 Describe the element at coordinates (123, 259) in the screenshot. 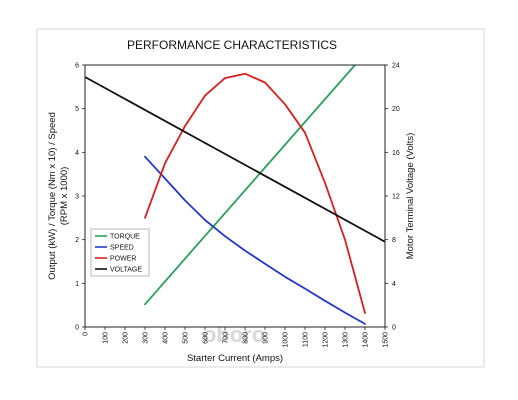

I see `legend-label-power: POWER` at that location.